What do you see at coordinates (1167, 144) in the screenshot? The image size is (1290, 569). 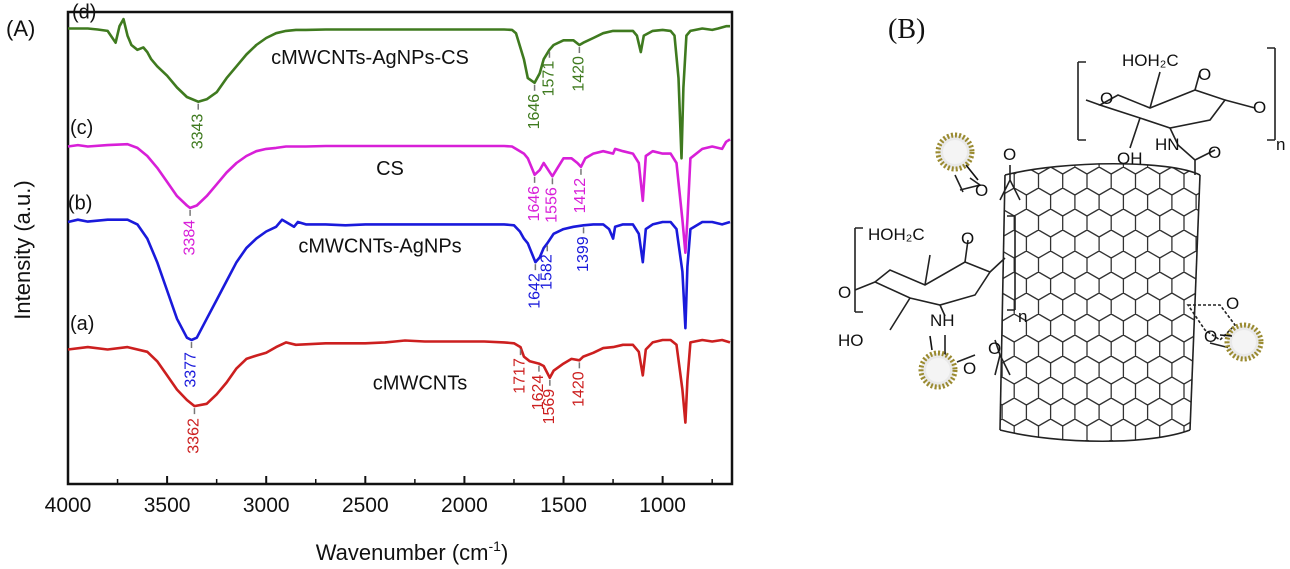 I see `label-hn-top: HN` at bounding box center [1167, 144].